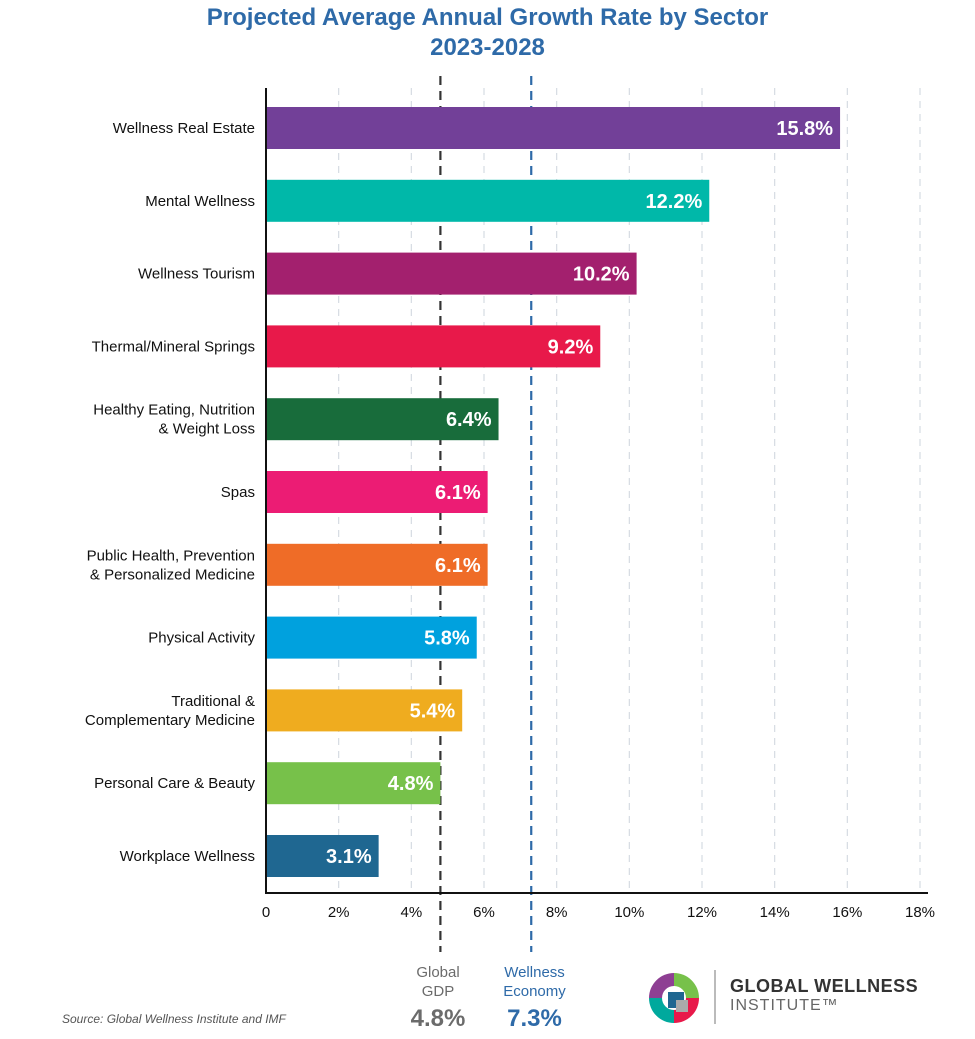 Image resolution: width=975 pixels, height=1039 pixels. I want to click on category-label: Personal Care & Beauty, so click(174, 783).